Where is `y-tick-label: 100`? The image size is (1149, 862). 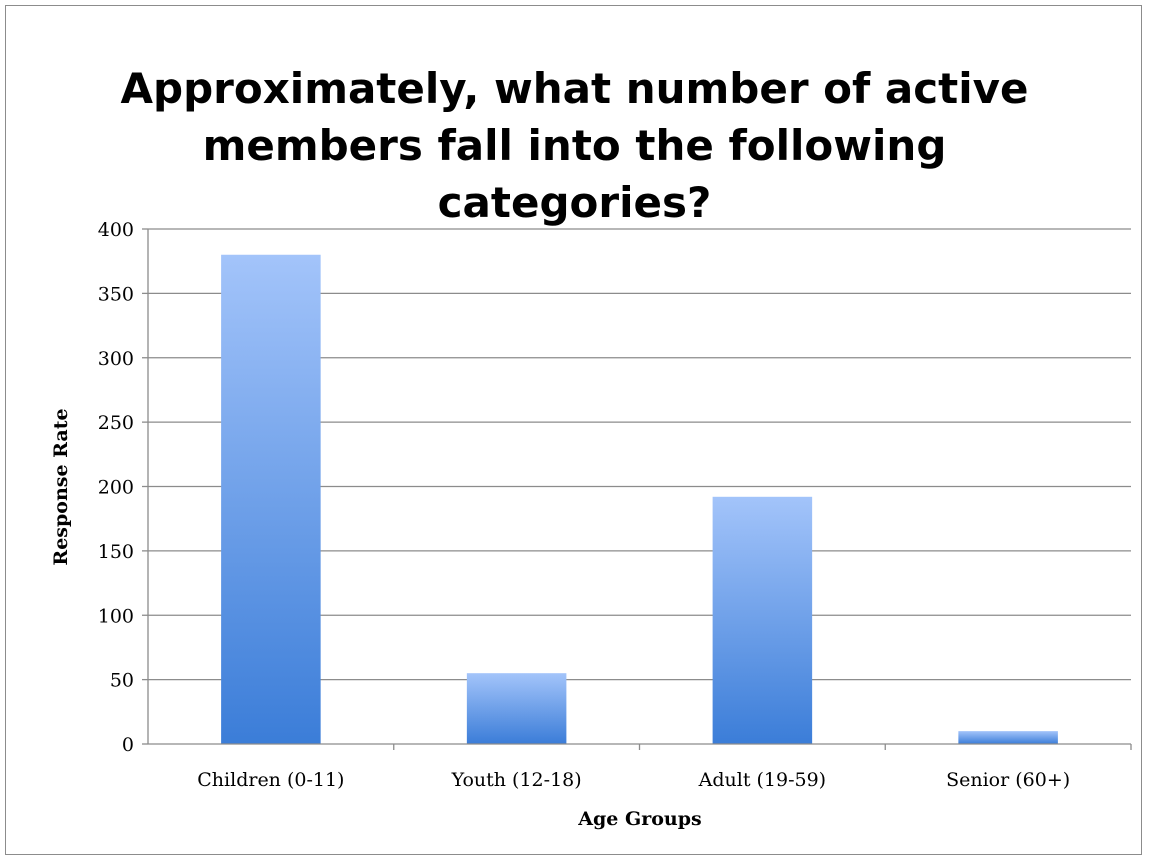
y-tick-label: 100 is located at coordinates (116, 616).